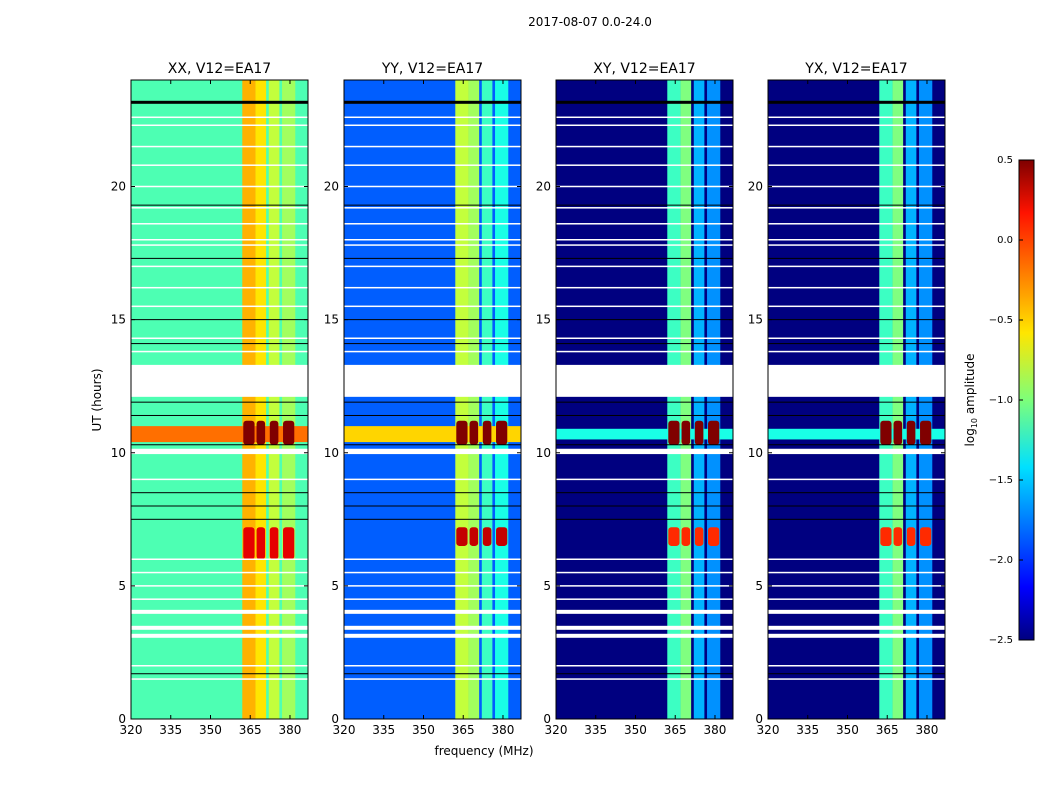  I want to click on x-tick-label: 380, so click(927, 730).